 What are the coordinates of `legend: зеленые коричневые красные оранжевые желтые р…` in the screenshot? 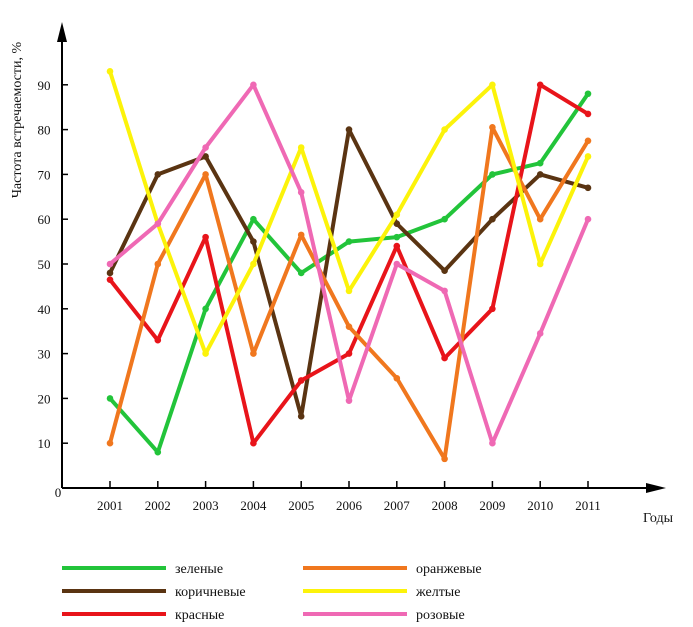 It's located at (272, 592).